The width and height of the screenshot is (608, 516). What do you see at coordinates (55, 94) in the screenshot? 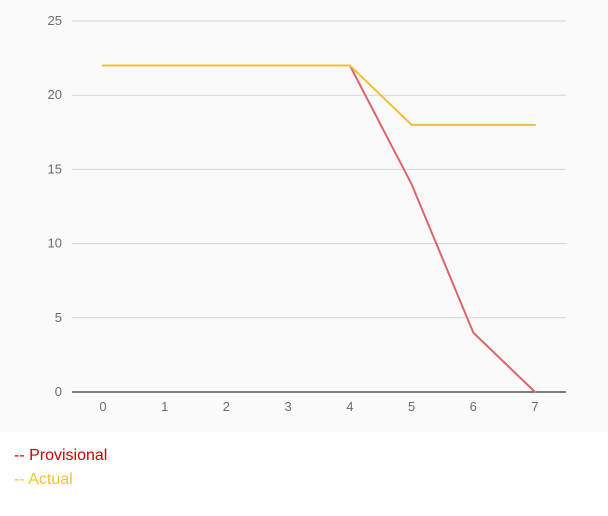
I see `y-tick-label-20: 20` at bounding box center [55, 94].